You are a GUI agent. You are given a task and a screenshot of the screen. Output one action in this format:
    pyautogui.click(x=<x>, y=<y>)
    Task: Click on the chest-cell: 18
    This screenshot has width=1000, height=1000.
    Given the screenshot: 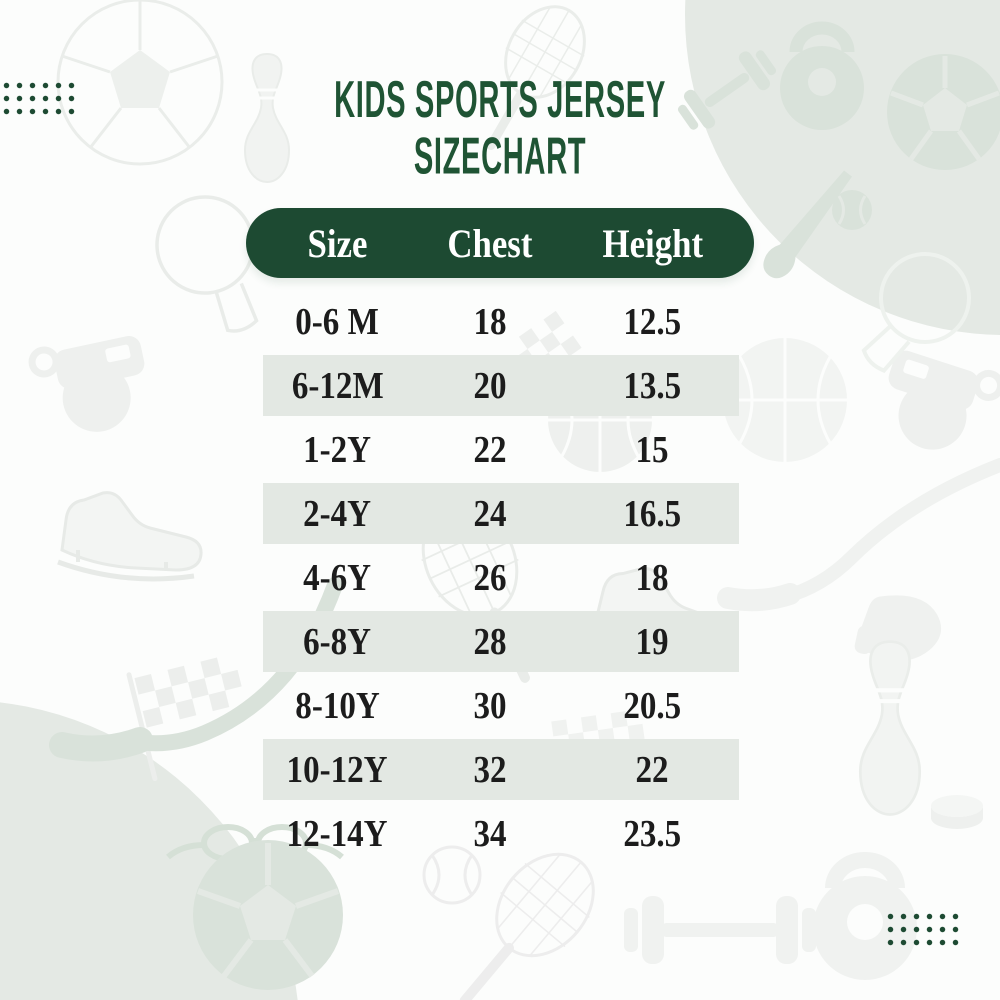 What is the action you would take?
    pyautogui.click(x=490, y=322)
    